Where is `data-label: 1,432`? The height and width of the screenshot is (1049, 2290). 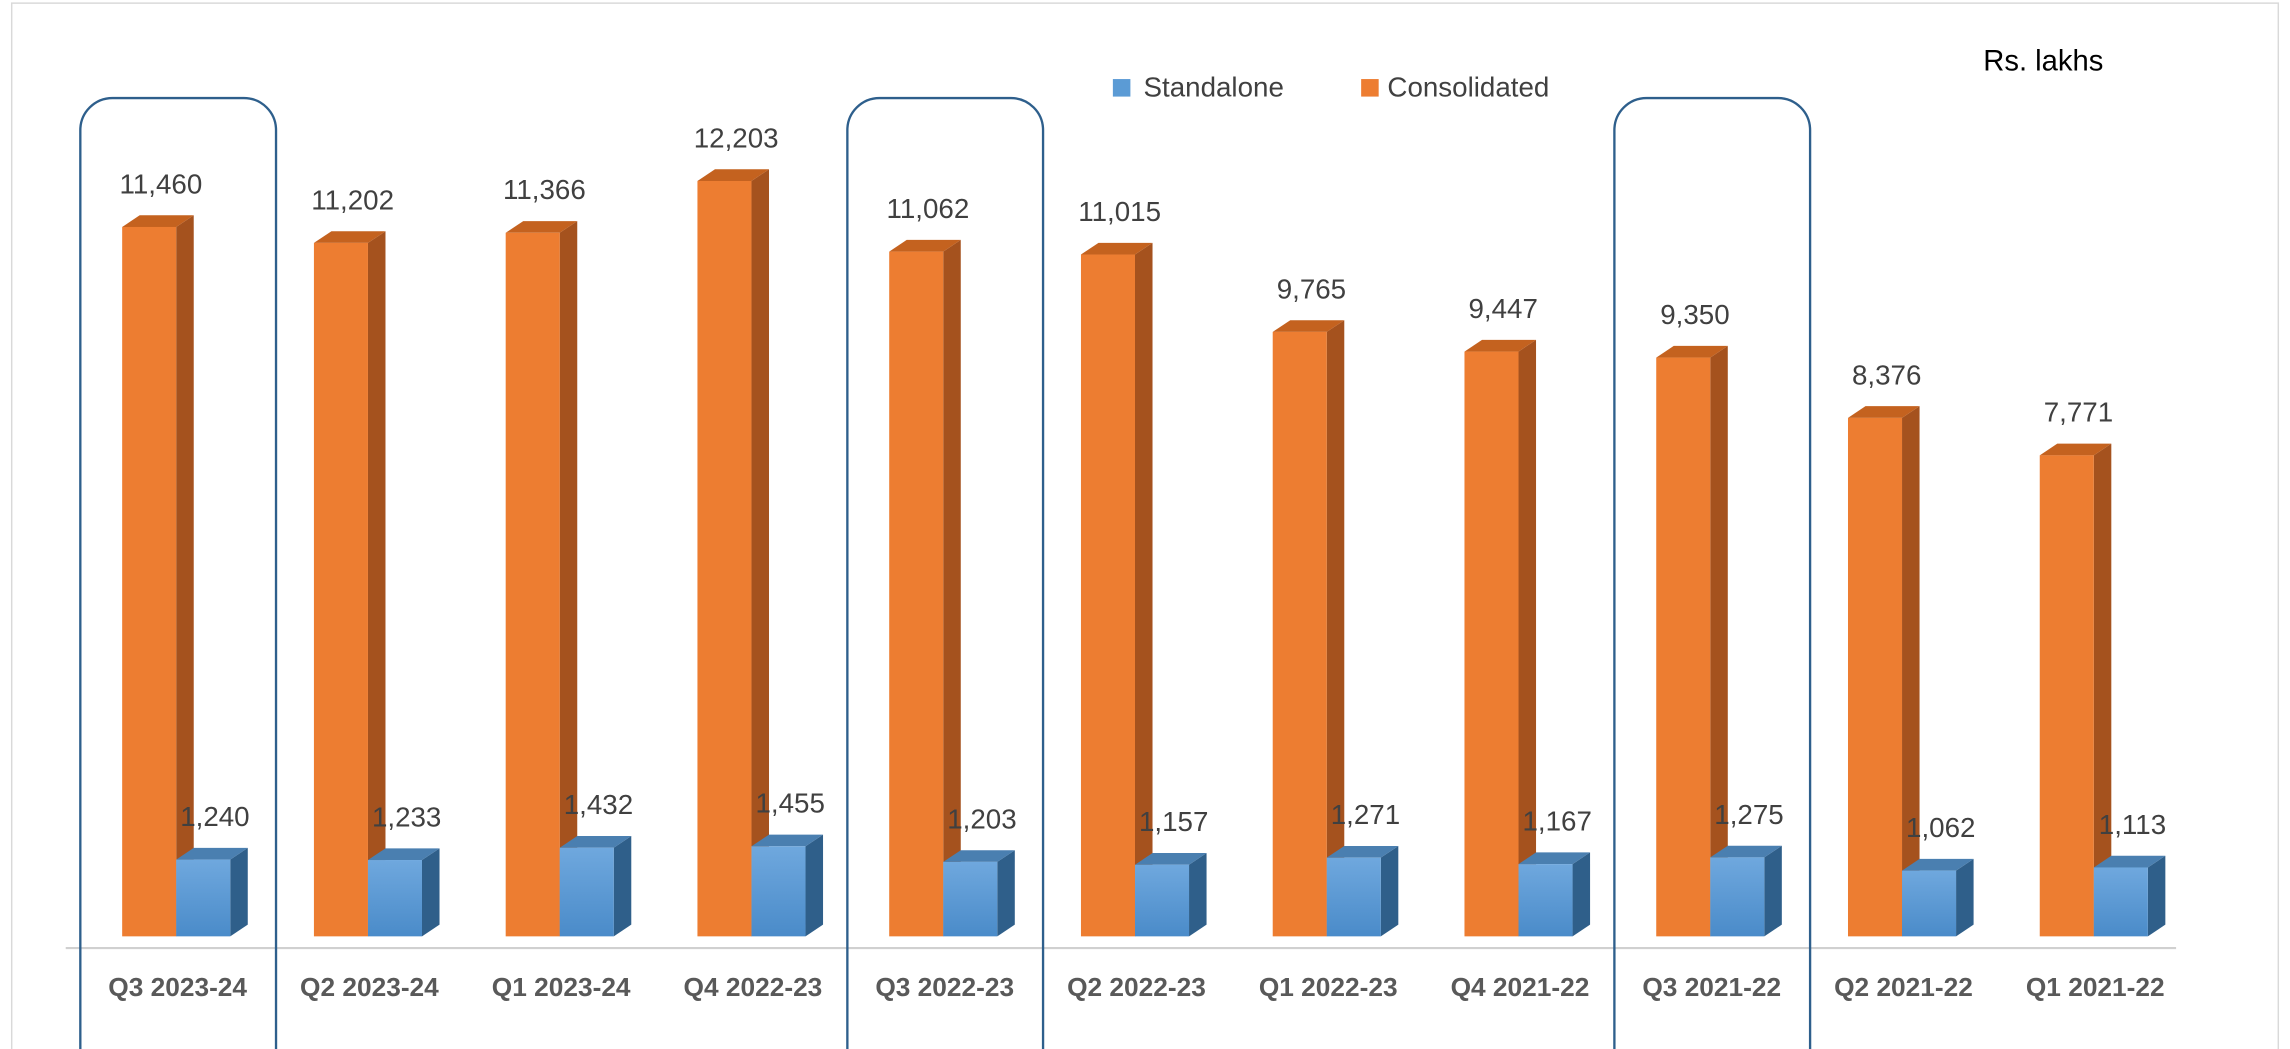 data-label: 1,432 is located at coordinates (598, 804).